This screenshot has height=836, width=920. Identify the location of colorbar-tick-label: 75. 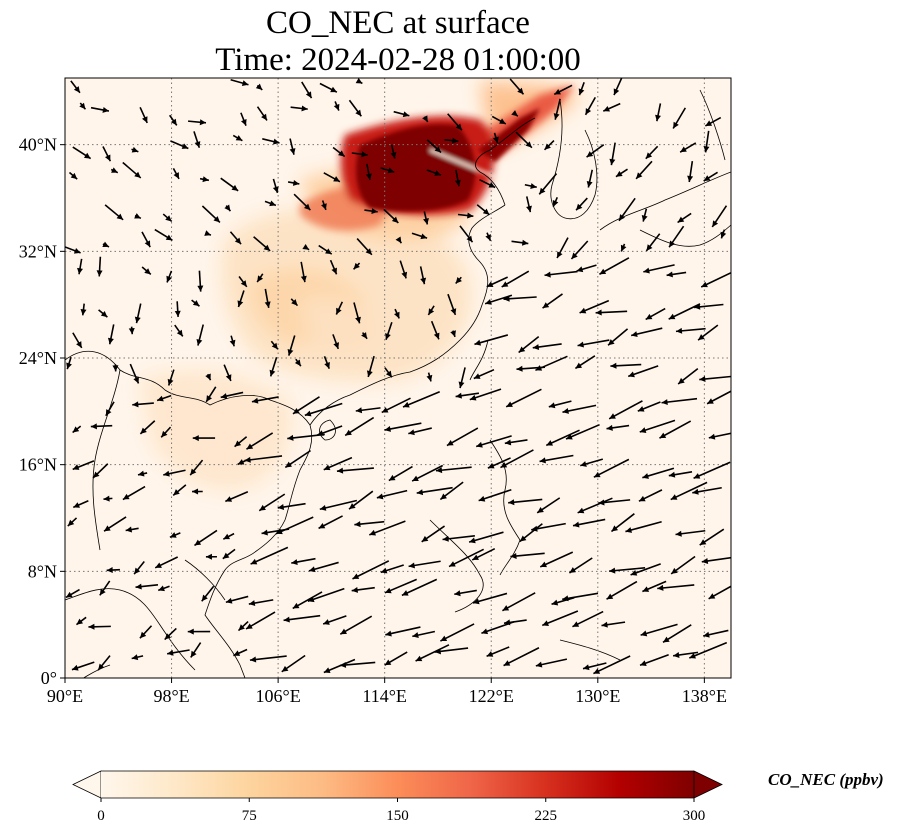
(249, 816).